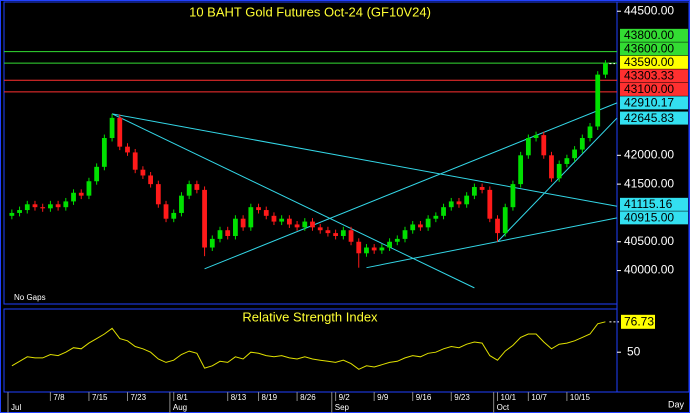  What do you see at coordinates (308, 345) in the screenshot?
I see `rsi-line` at bounding box center [308, 345].